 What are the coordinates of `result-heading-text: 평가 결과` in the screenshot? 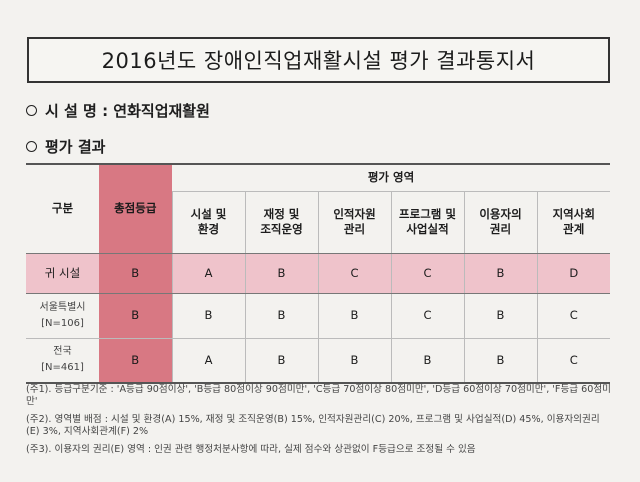 It's located at (75, 147).